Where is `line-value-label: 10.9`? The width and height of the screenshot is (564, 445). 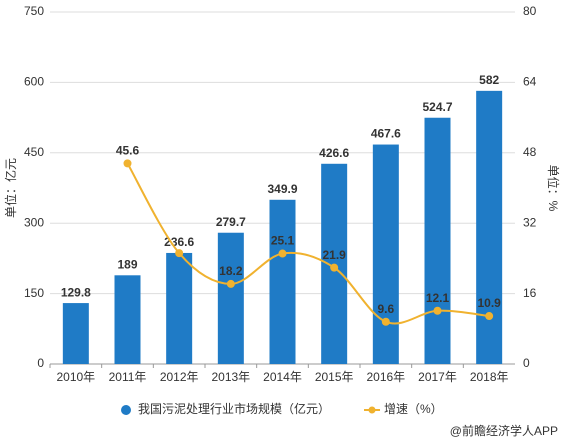 line-value-label: 10.9 is located at coordinates (489, 303).